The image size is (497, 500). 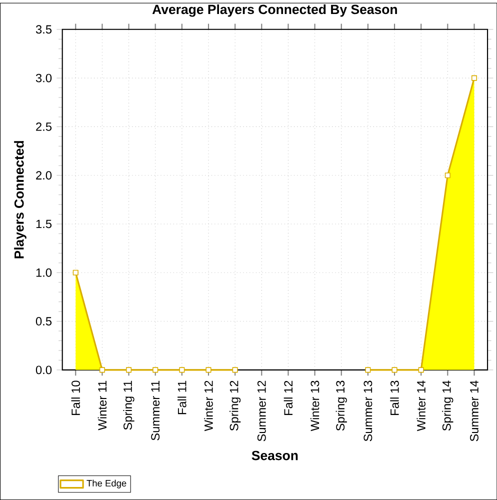 What do you see at coordinates (44, 272) in the screenshot?
I see `y-tick-label: 1.0` at bounding box center [44, 272].